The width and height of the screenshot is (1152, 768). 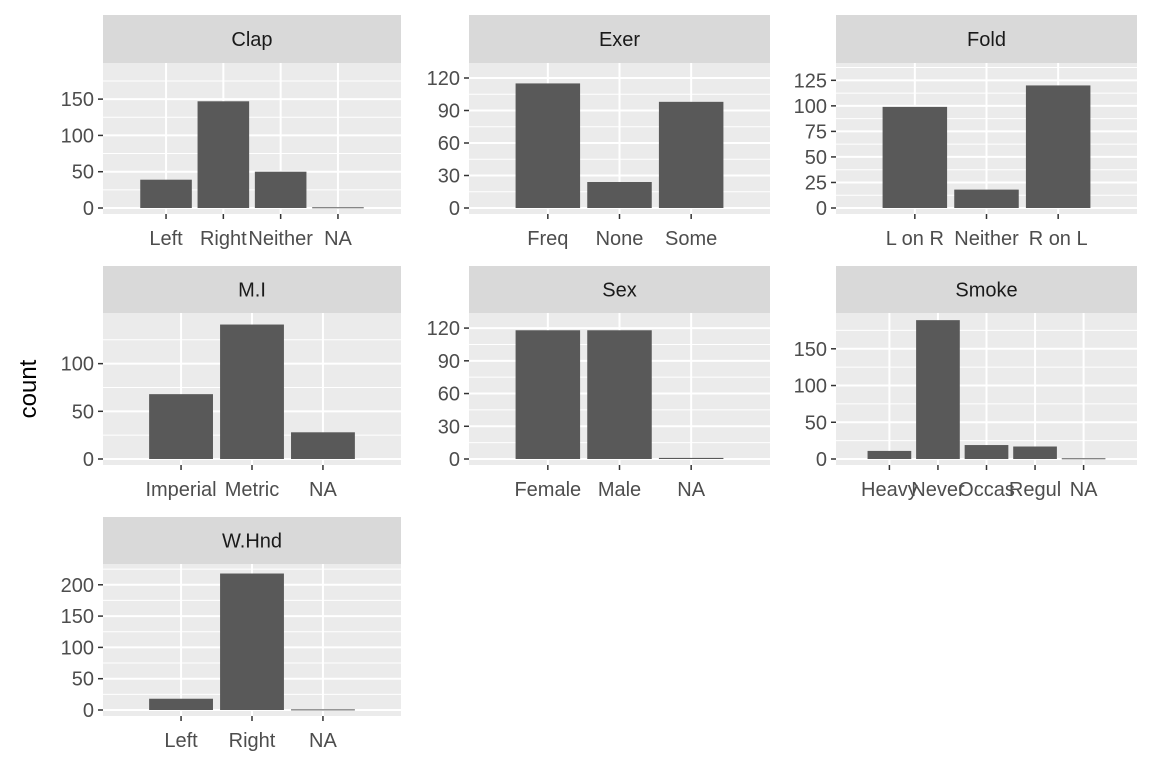 What do you see at coordinates (986, 490) in the screenshot?
I see `x-tick-label: Occas` at bounding box center [986, 490].